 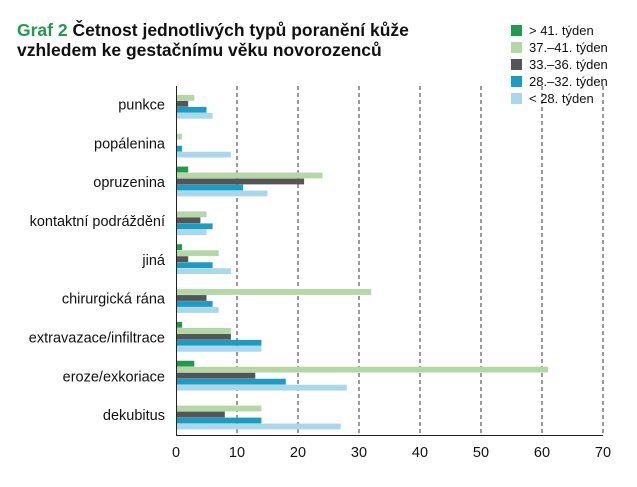 I want to click on x-tick-label: 0, so click(x=176, y=453).